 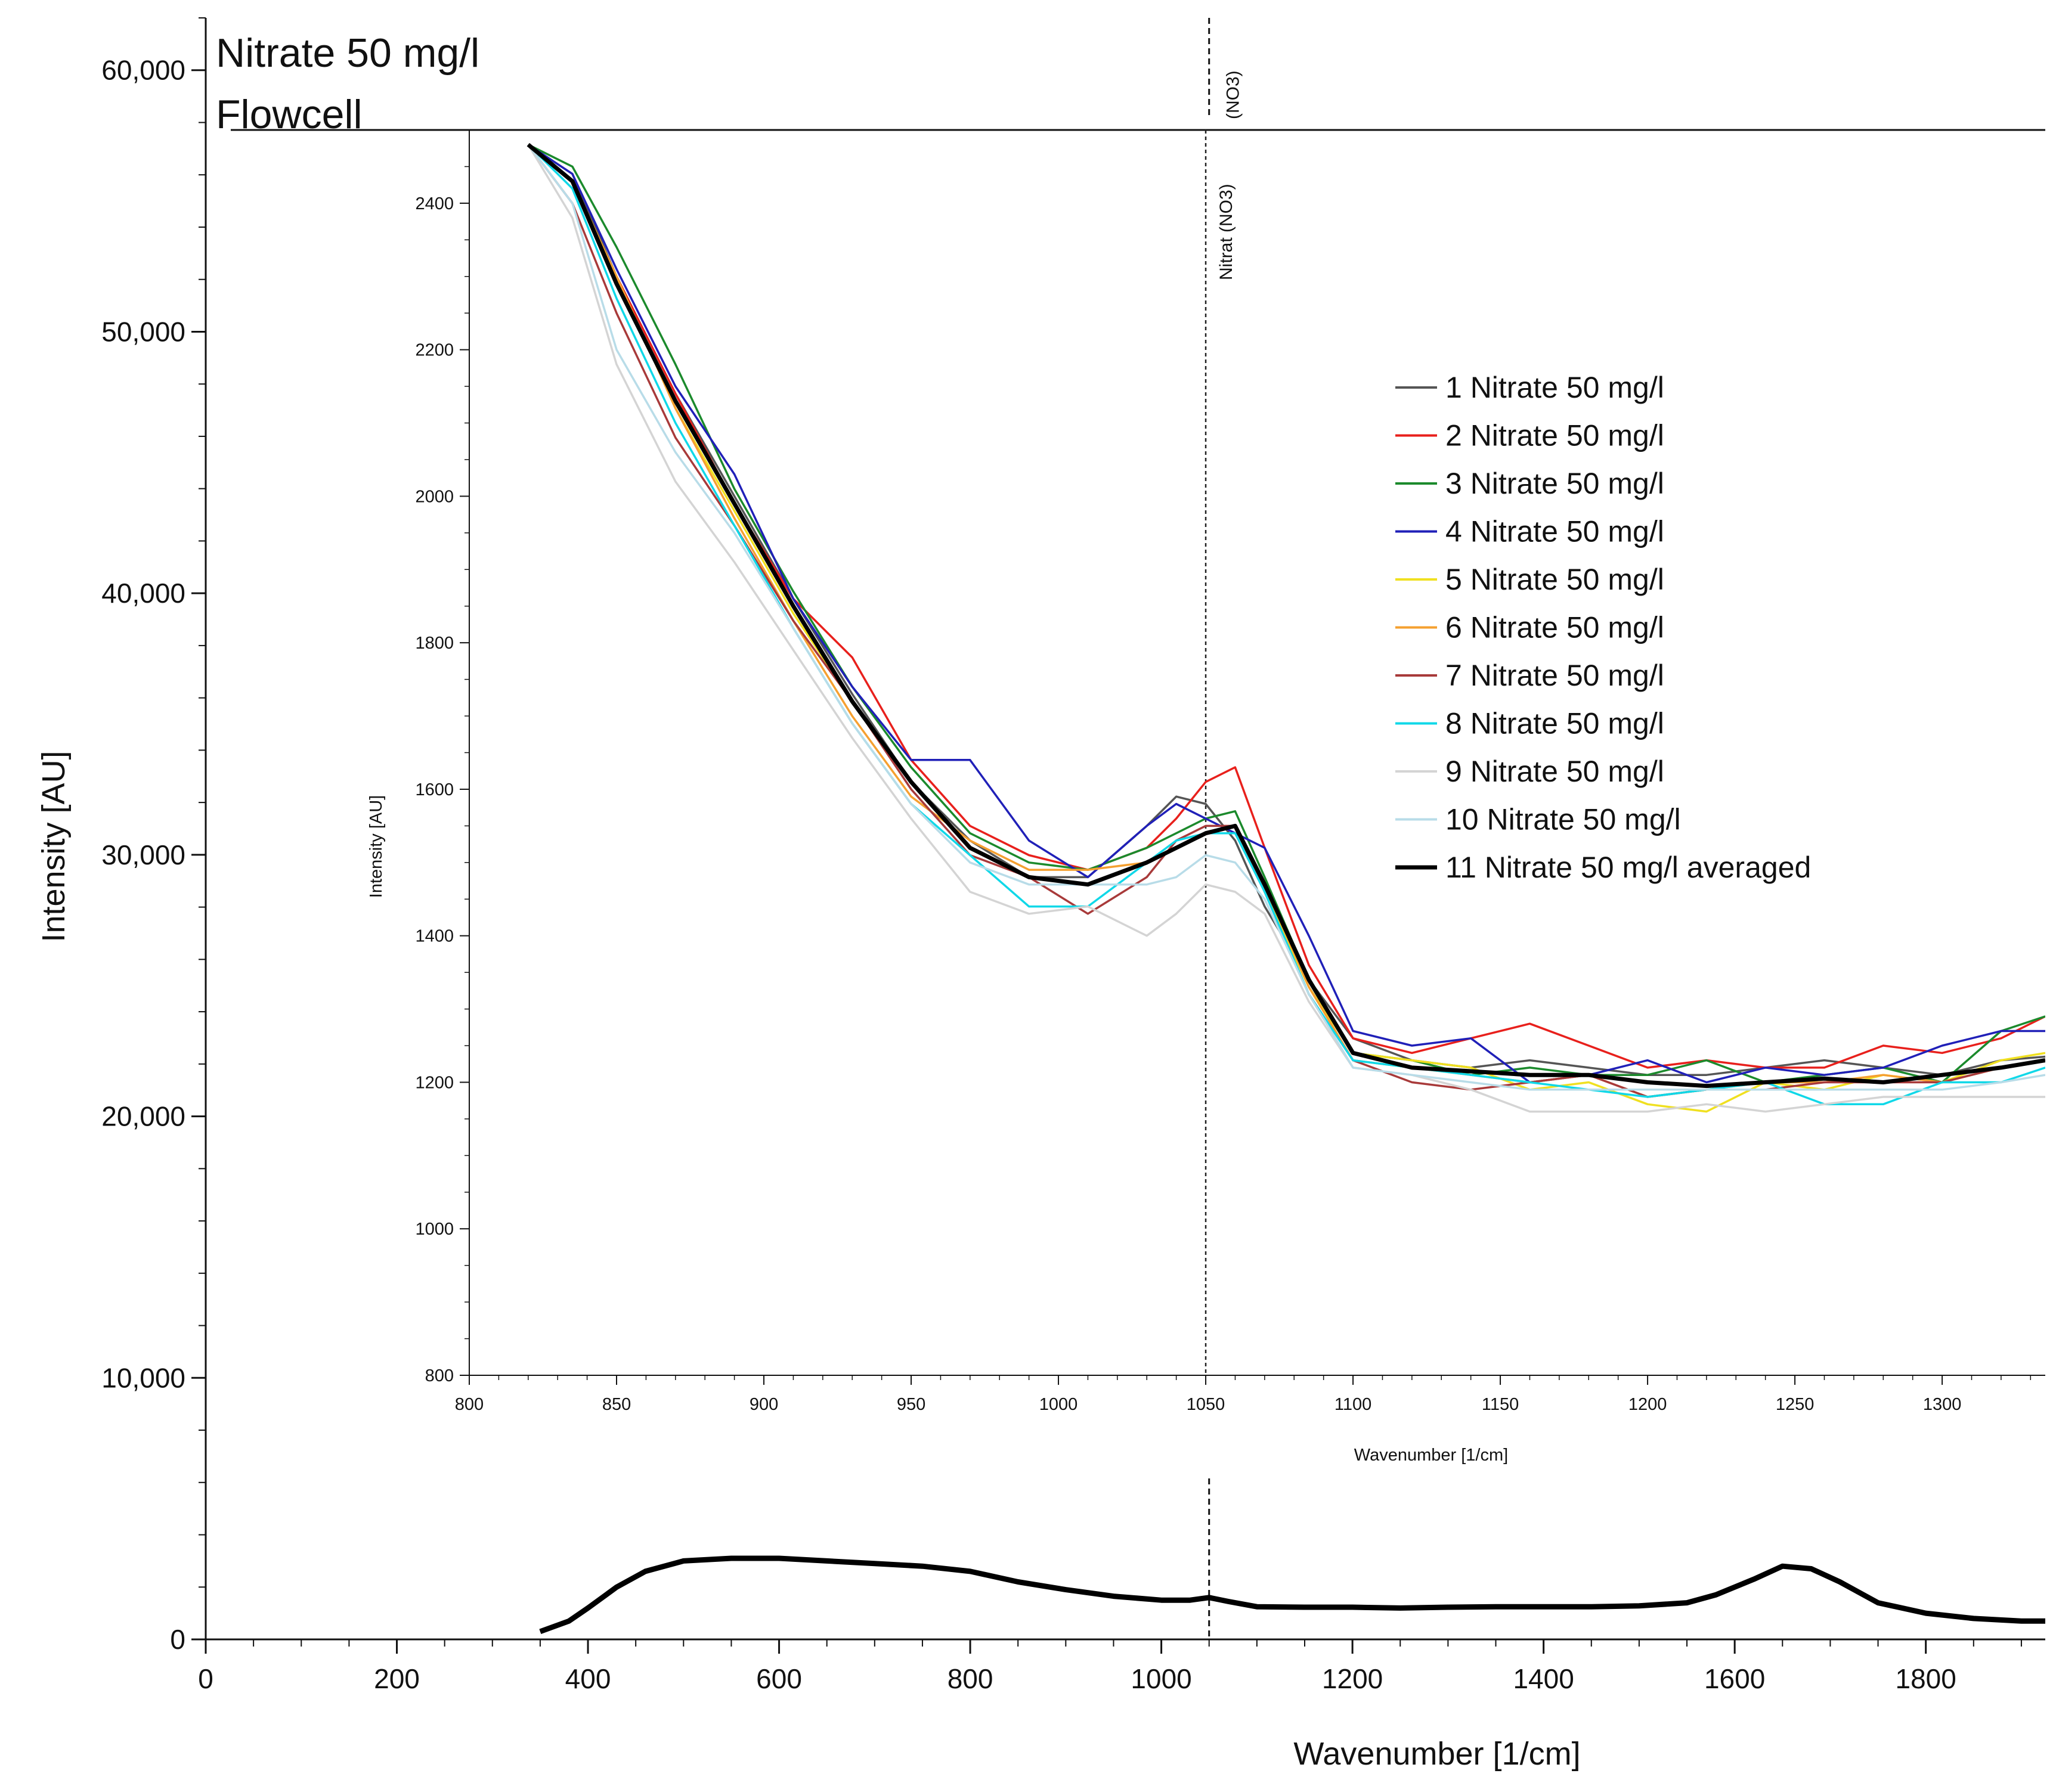 I want to click on legend-label: 11 Nitrate 50 mg/l averaged, so click(x=1628, y=867).